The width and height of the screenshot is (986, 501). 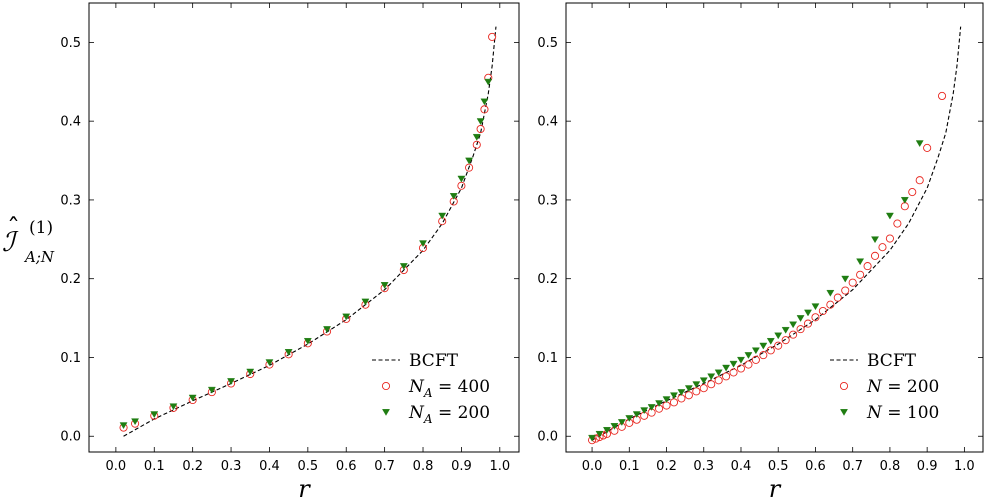 What do you see at coordinates (592, 466) in the screenshot?
I see `x-tick-label: 0.0` at bounding box center [592, 466].